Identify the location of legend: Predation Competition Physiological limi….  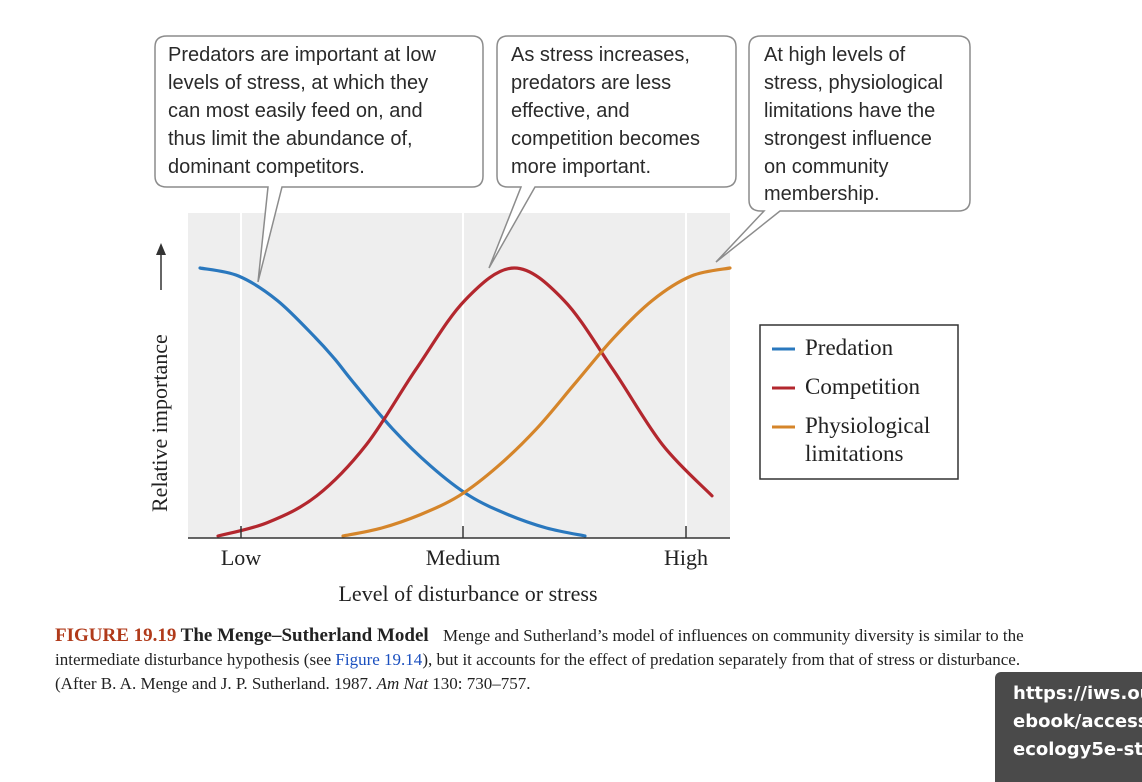
(859, 402).